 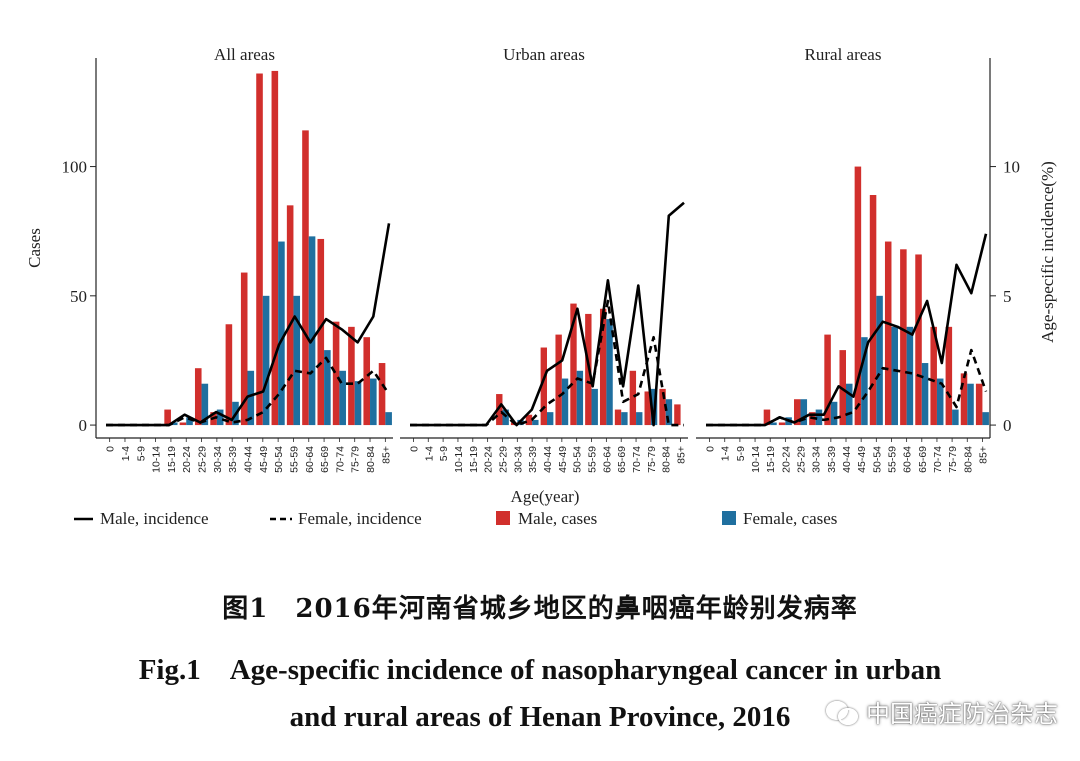 What do you see at coordinates (540, 717) in the screenshot?
I see `caption-english-line2: and rural areas of Henan Province, 2016` at bounding box center [540, 717].